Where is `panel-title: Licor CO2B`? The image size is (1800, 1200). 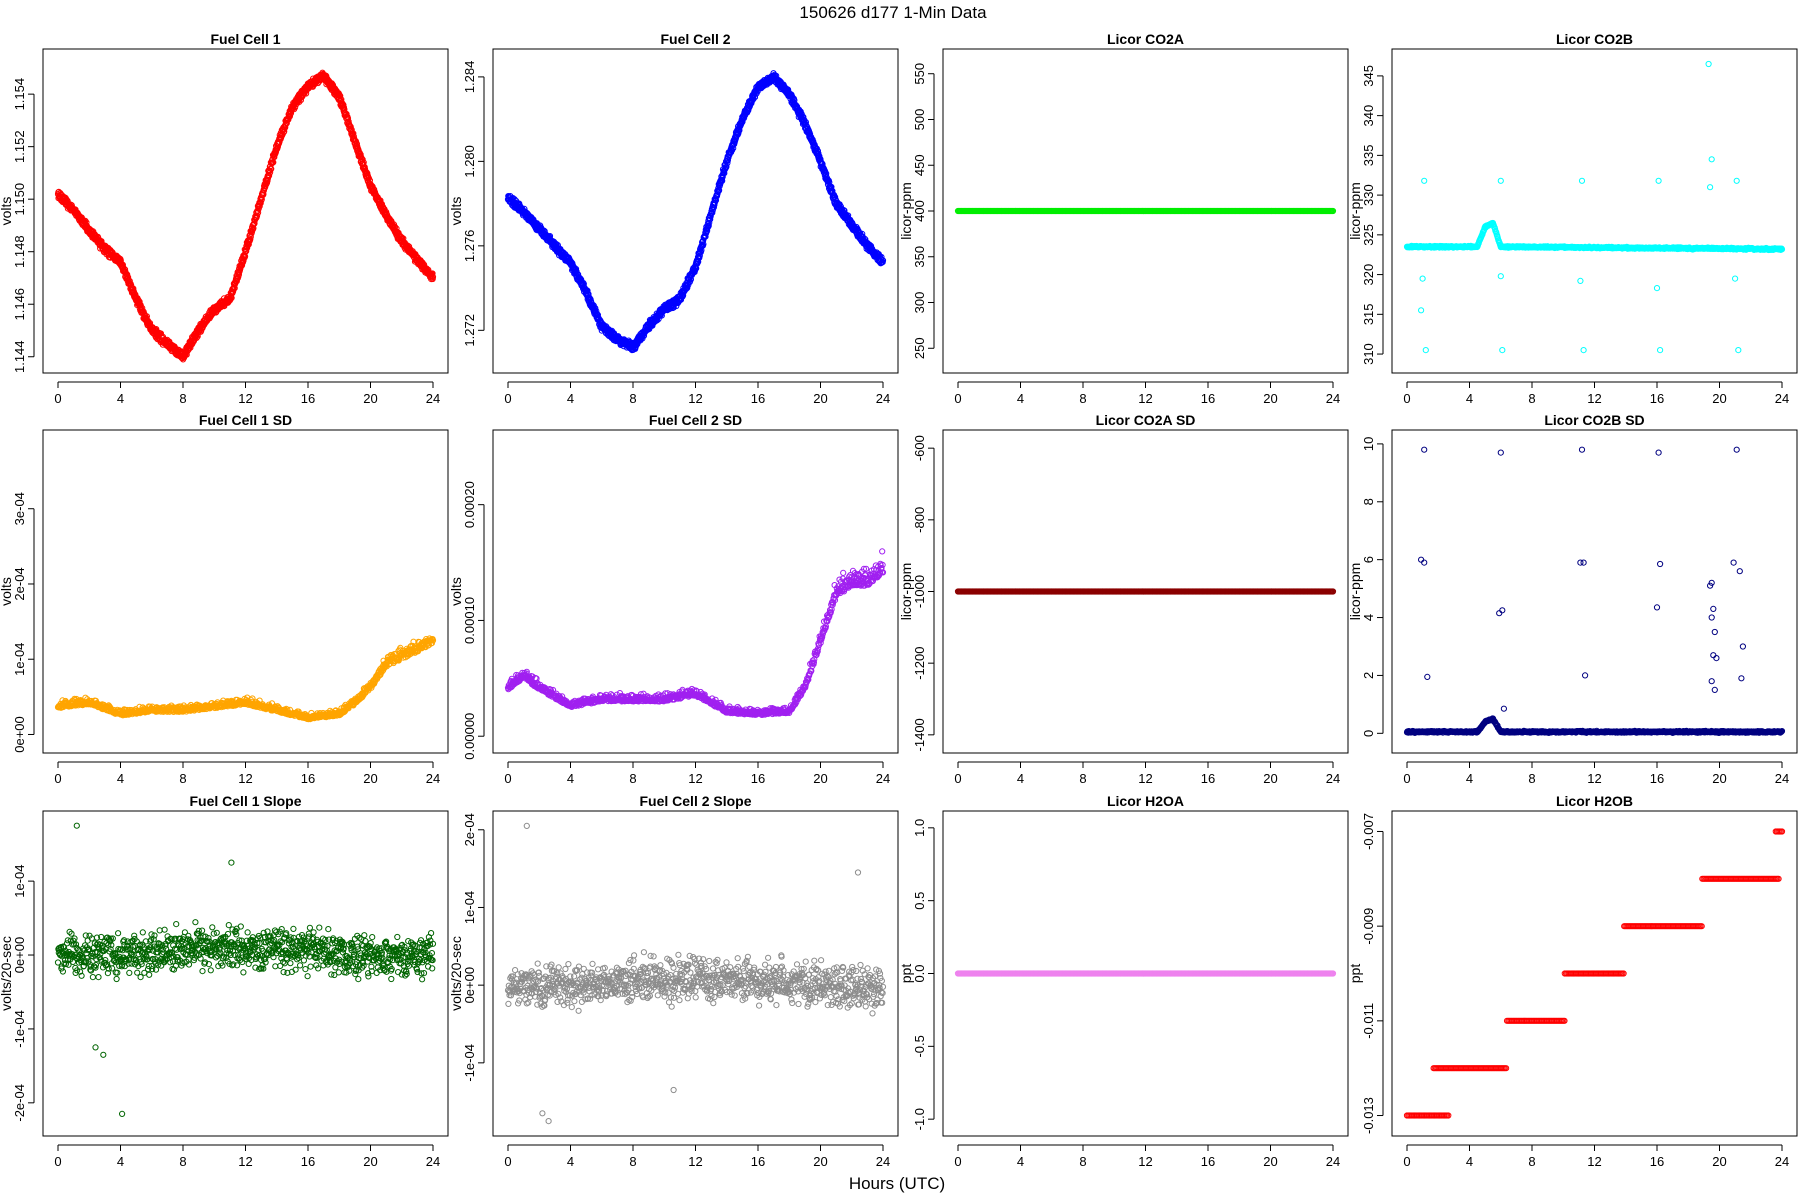 panel-title: Licor CO2B is located at coordinates (1594, 39).